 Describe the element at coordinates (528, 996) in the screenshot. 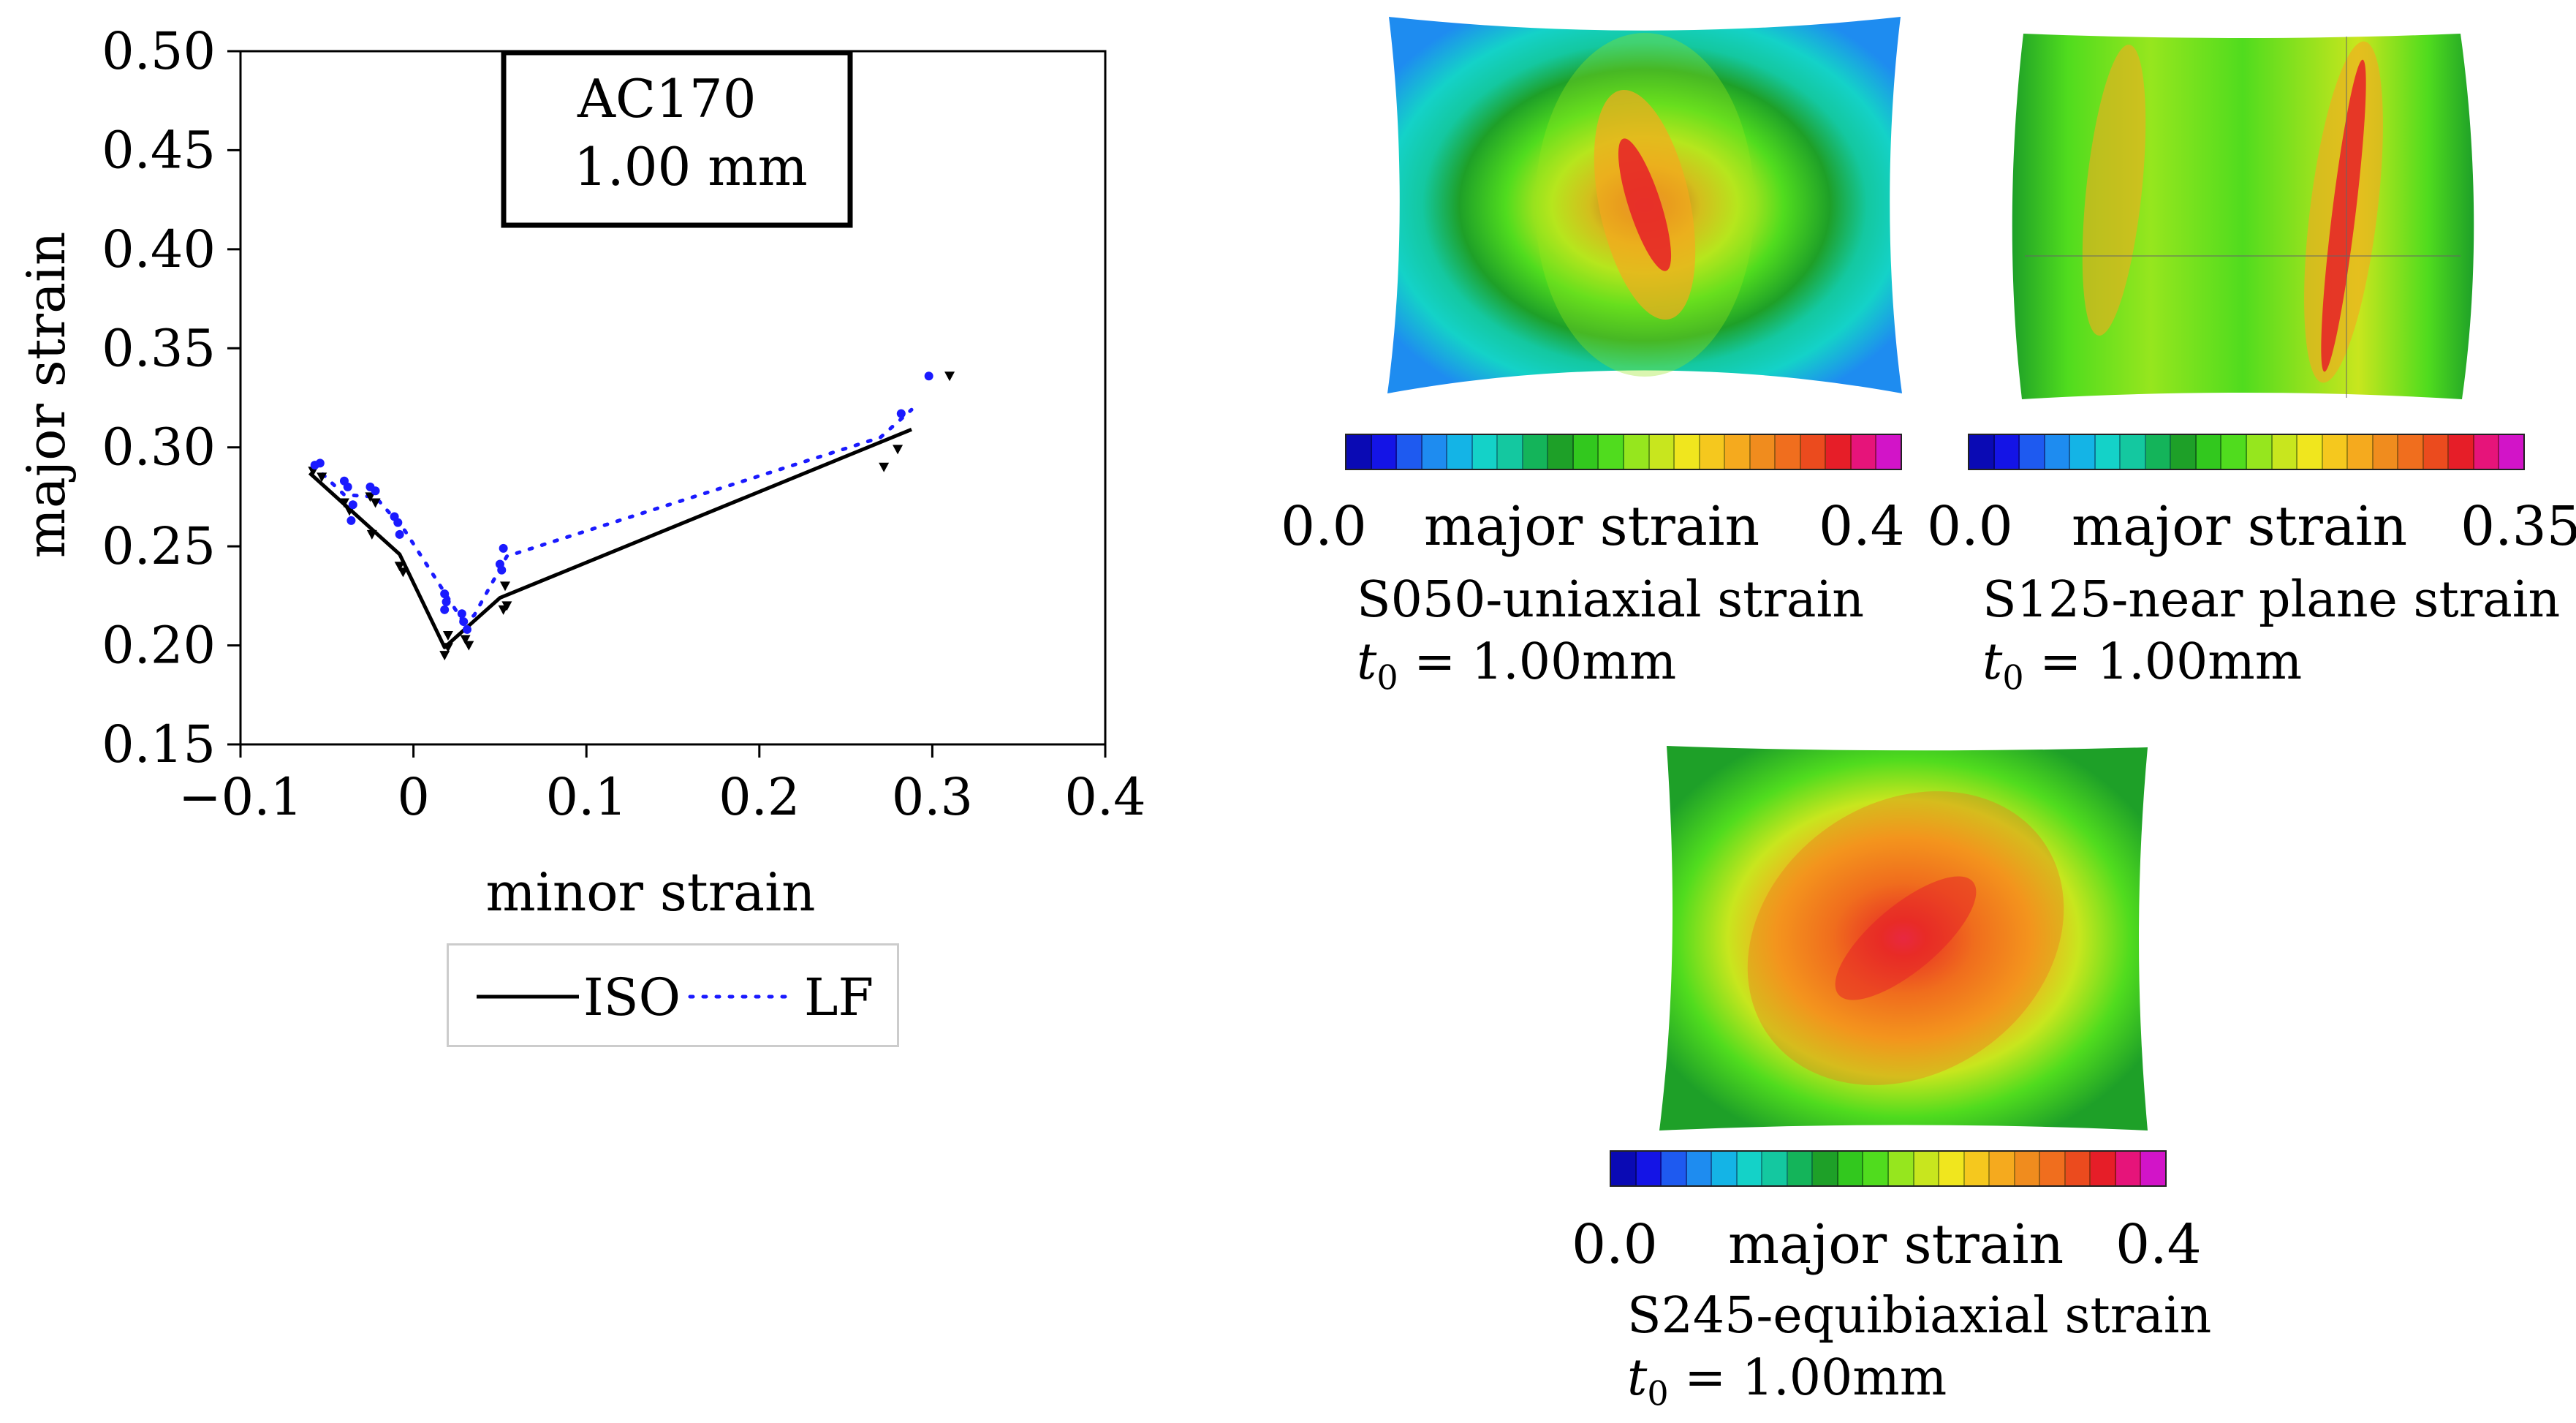

I see `legend-iso-swatch` at that location.